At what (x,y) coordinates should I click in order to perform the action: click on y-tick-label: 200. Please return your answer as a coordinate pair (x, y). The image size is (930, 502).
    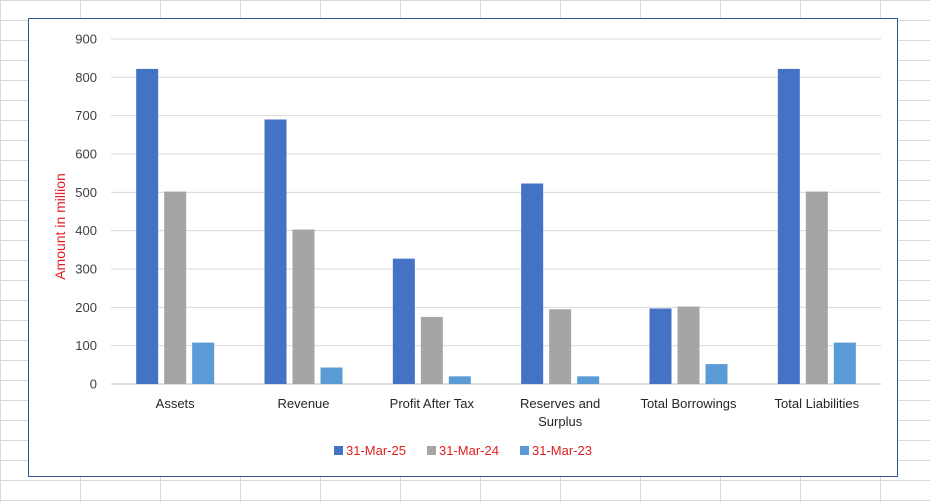
    Looking at the image, I should click on (86, 307).